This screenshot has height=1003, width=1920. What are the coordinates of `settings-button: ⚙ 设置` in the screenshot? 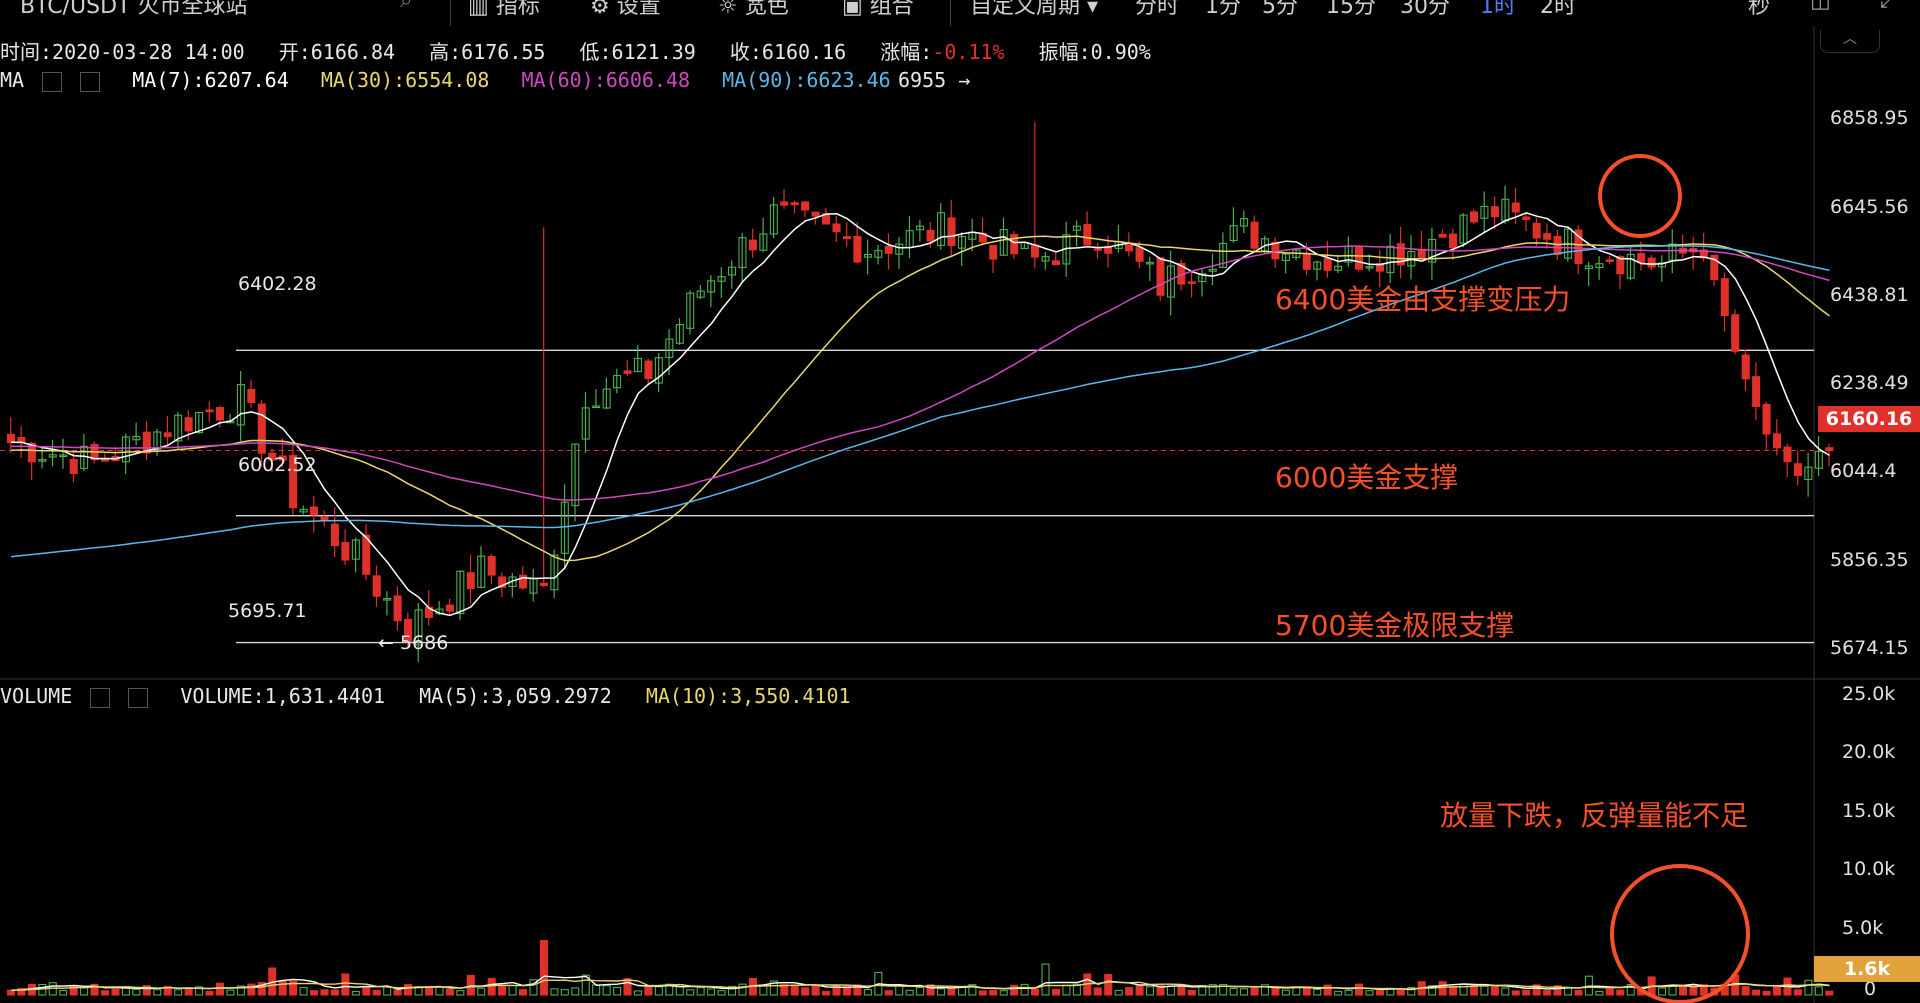 It's located at (625, 10).